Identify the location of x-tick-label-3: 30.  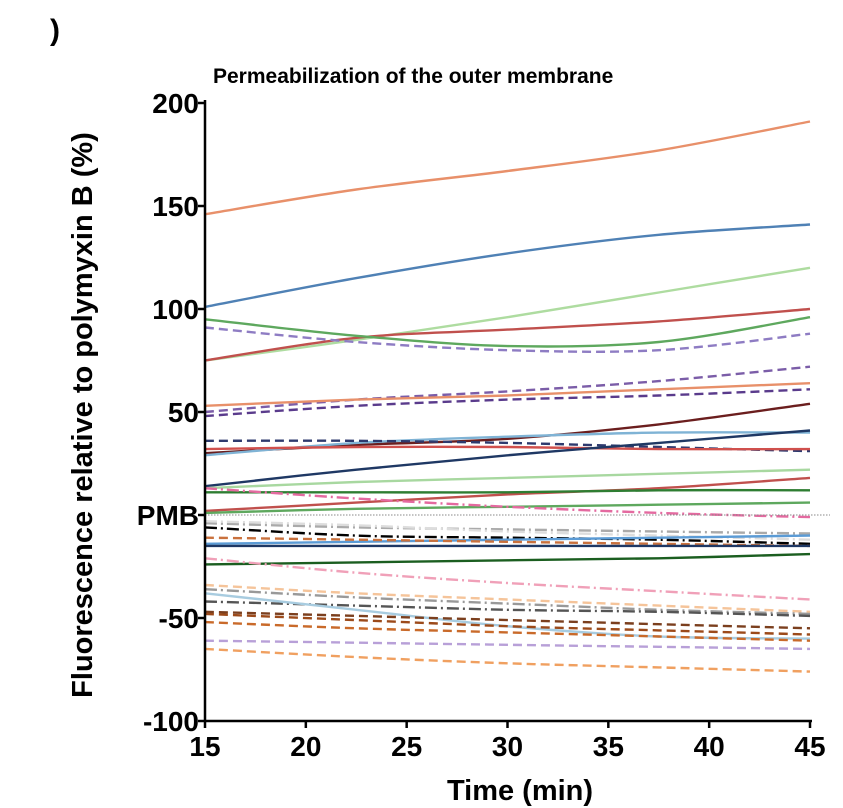
(507, 746).